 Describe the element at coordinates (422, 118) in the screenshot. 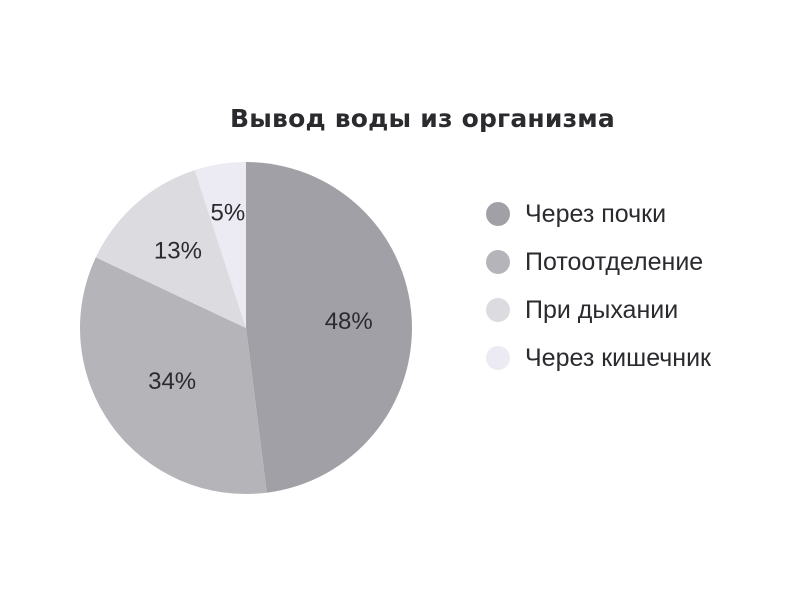

I see `chart-title: Вывод воды из организма` at that location.